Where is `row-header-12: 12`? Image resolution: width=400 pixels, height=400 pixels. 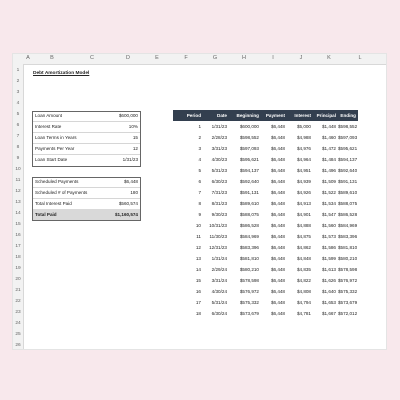
row-header-12: 12 is located at coordinates (18, 191).